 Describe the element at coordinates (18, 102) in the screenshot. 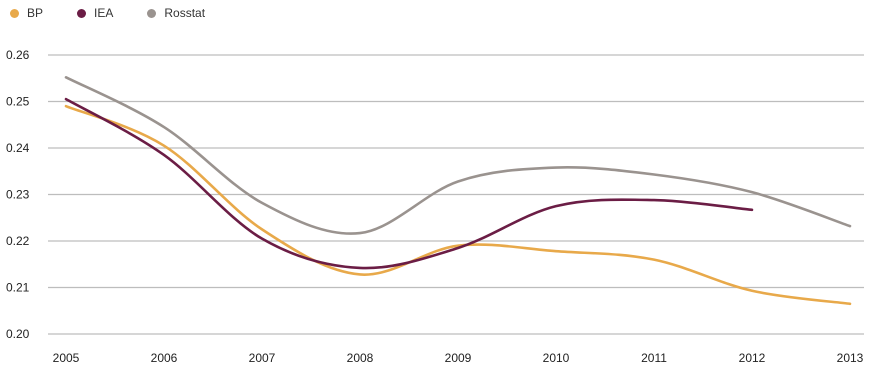

I see `y-tick-label: 0.25` at that location.